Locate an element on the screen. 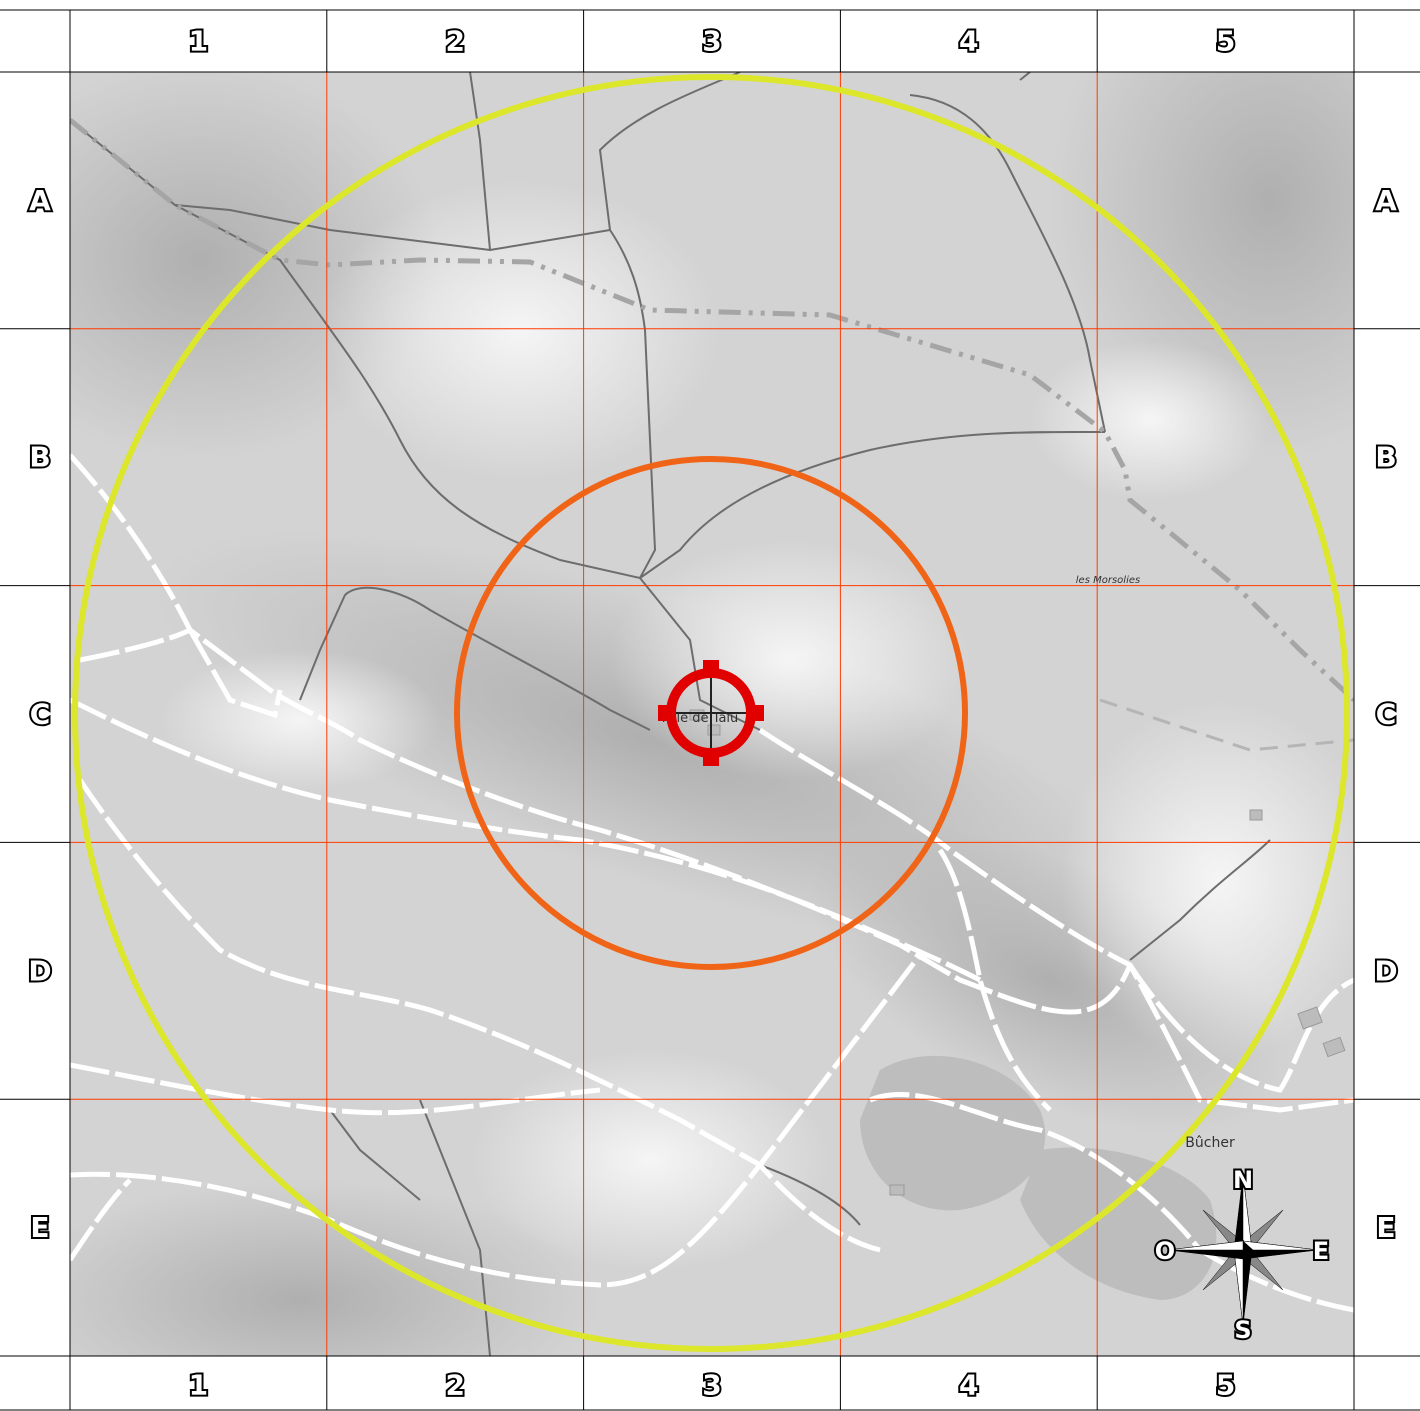  inner-range-ring is located at coordinates (711, 713).